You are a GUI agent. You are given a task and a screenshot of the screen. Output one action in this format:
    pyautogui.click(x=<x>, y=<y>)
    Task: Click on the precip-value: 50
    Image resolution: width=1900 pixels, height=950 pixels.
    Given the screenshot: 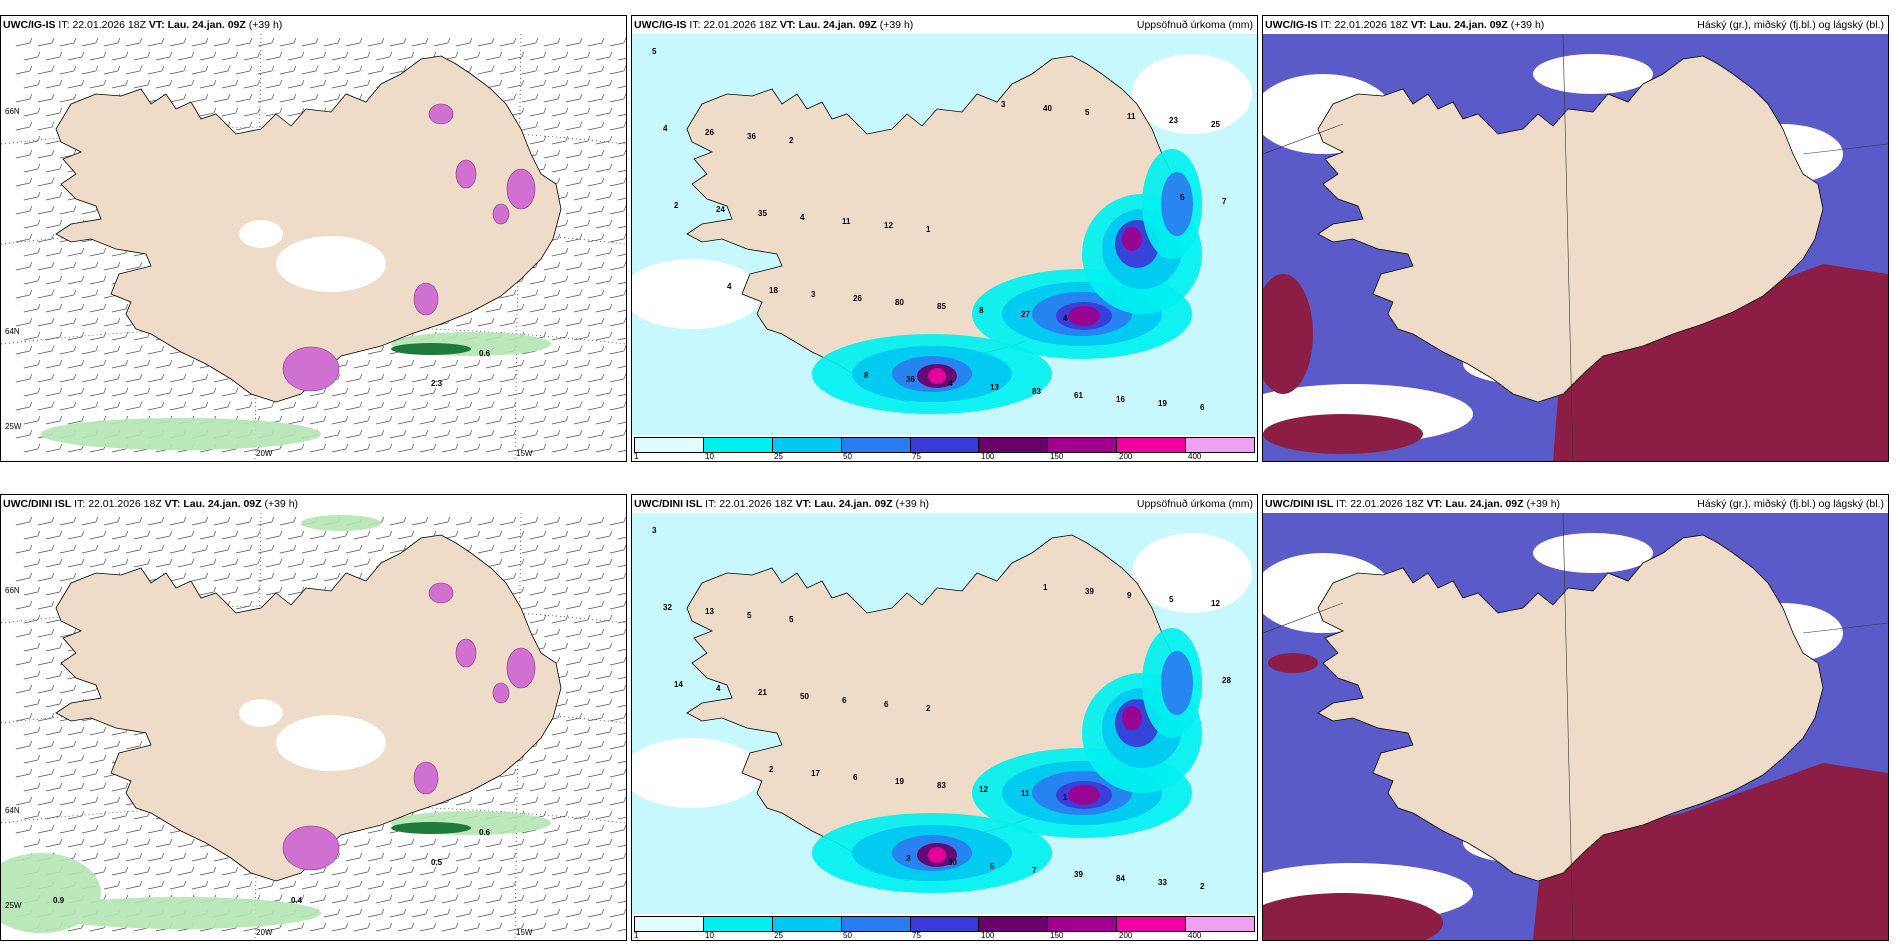 What is the action you would take?
    pyautogui.click(x=804, y=696)
    